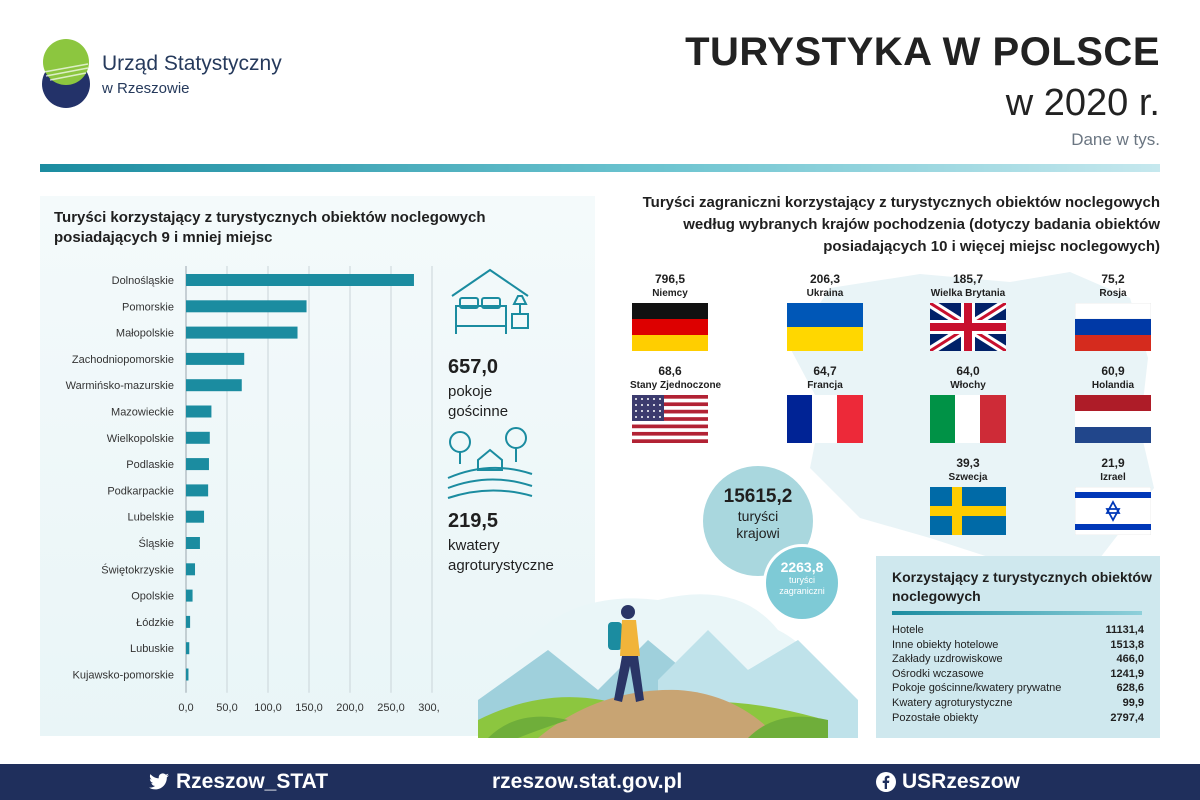 The height and width of the screenshot is (800, 1200). What do you see at coordinates (152, 649) in the screenshot?
I see `category-label: Lubuskie` at bounding box center [152, 649].